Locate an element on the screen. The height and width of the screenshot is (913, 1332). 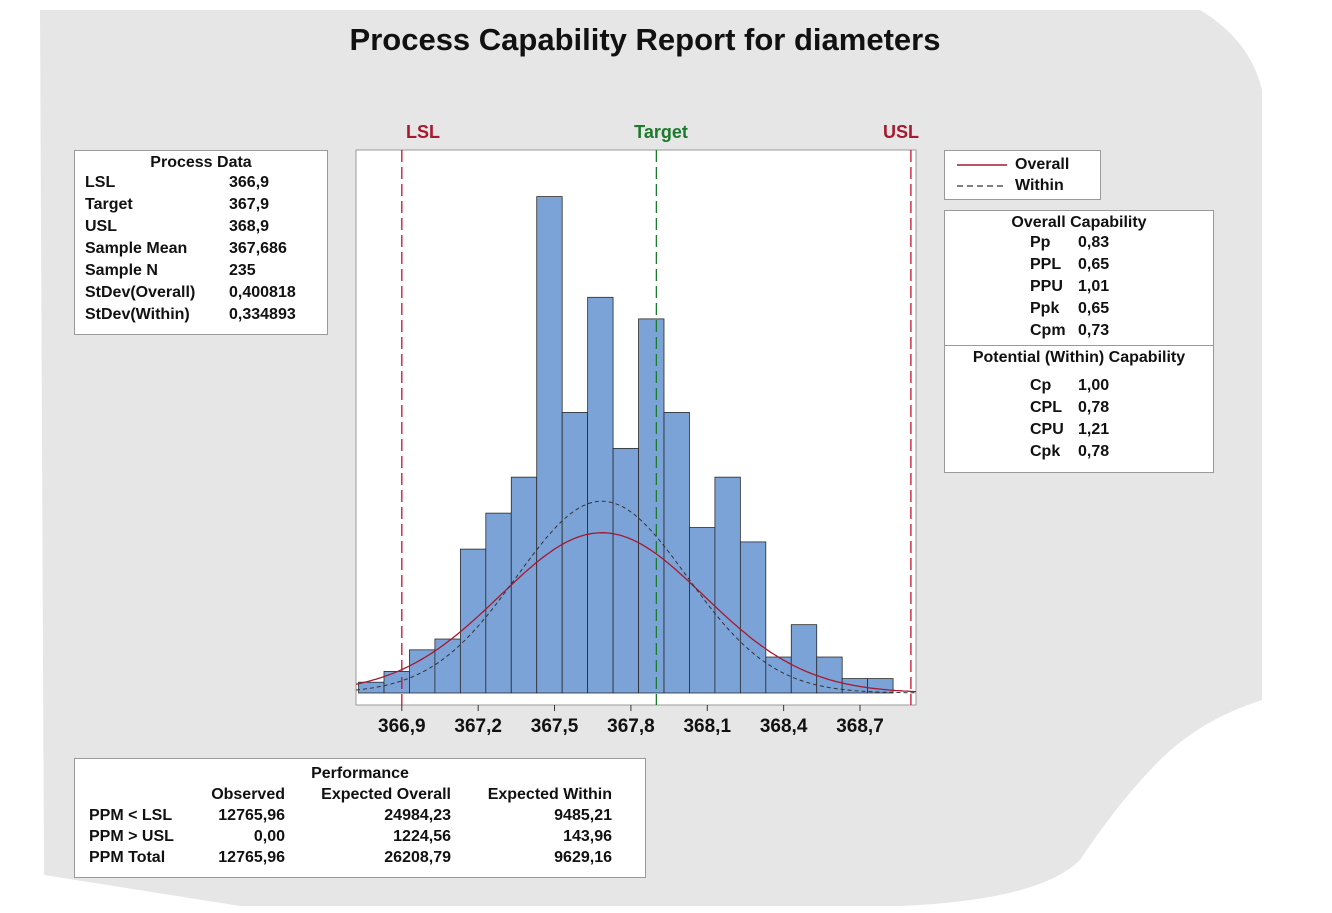
process-data-row: LSL 366,9 is located at coordinates (201, 183).